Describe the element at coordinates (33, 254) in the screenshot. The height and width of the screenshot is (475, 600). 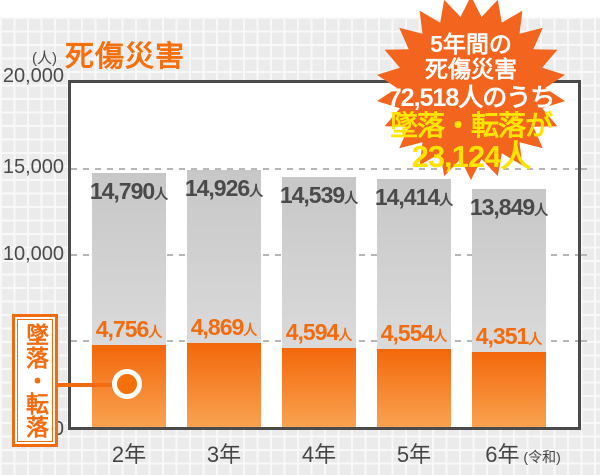
I see `y-tick-10000: 10,000` at that location.